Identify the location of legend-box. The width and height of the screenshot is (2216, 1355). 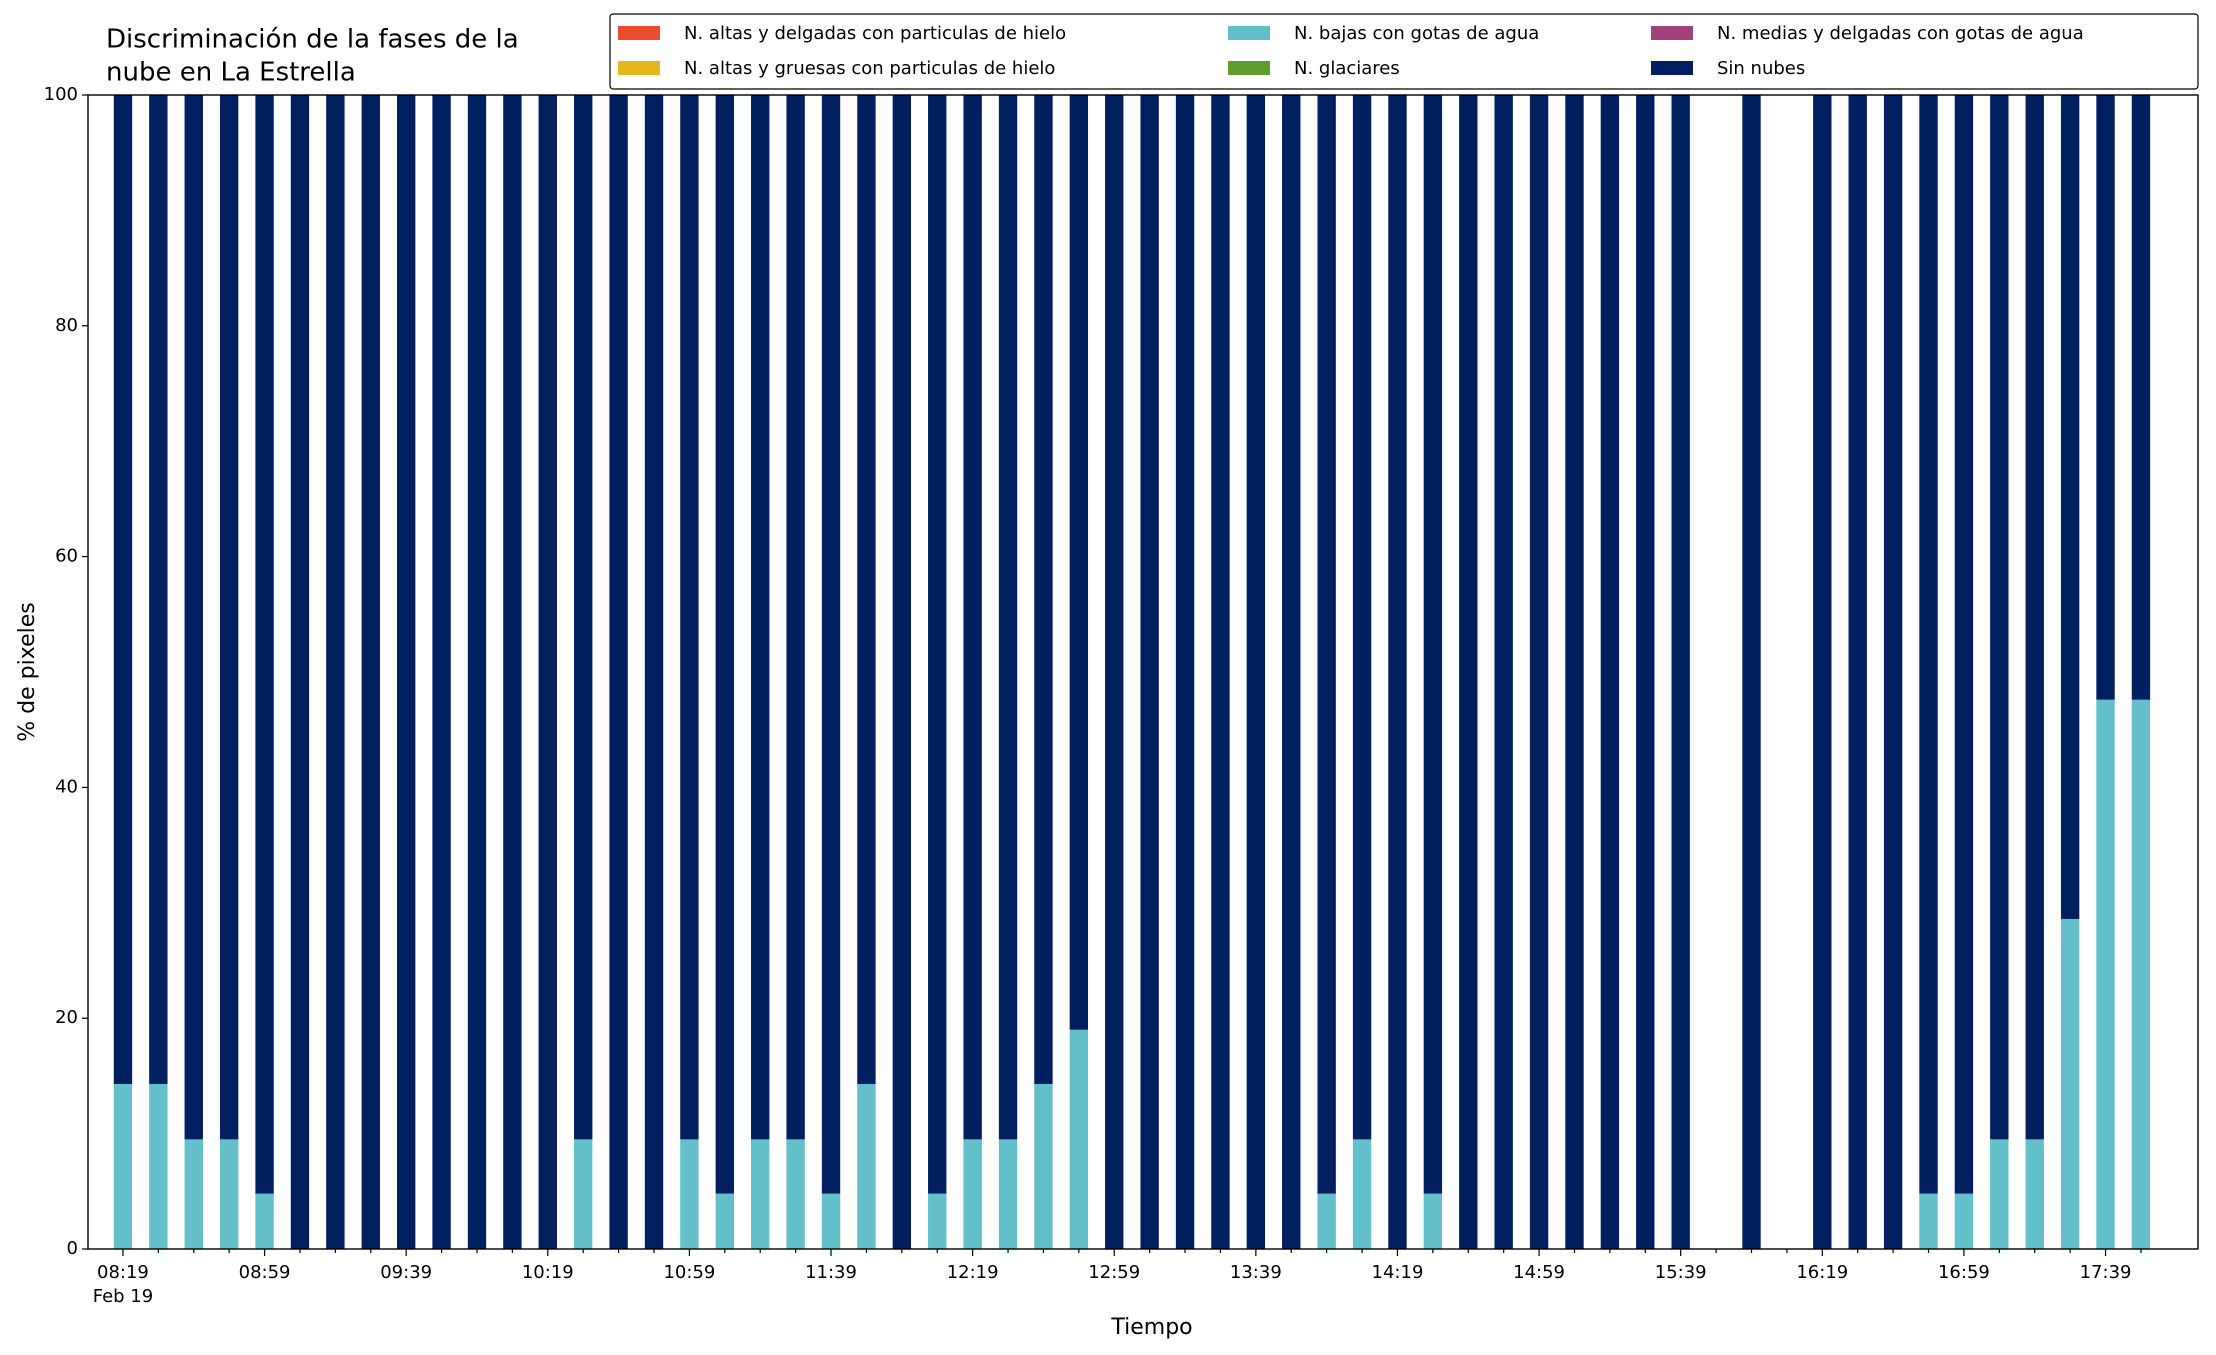
(1404, 51).